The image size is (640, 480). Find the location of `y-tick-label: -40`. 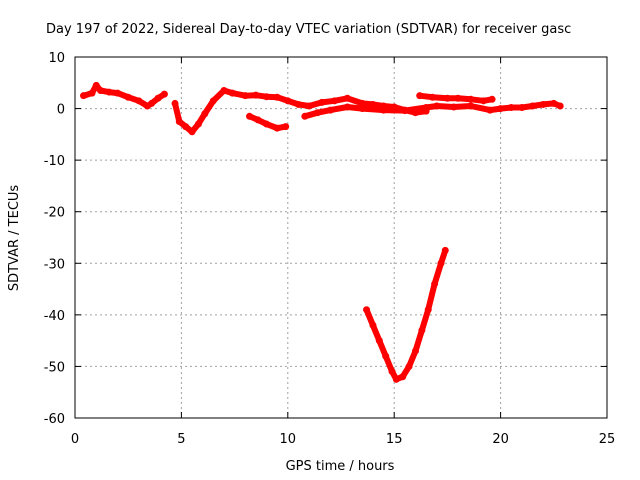

y-tick-label: -40 is located at coordinates (54, 316).